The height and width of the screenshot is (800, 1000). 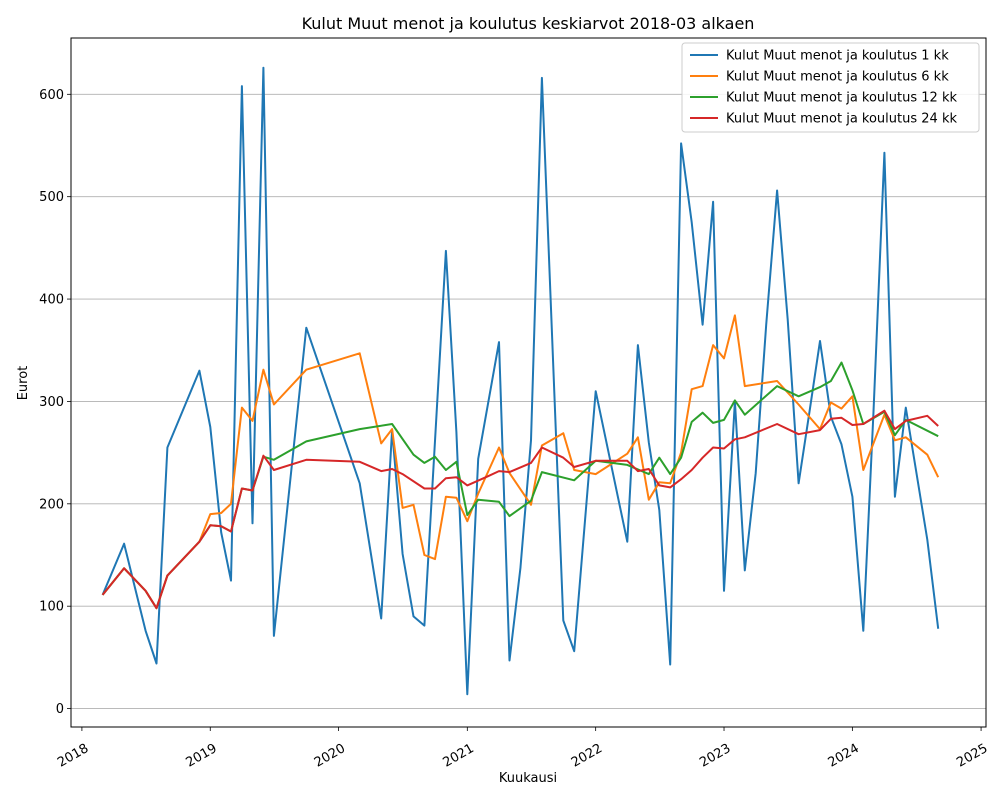 What do you see at coordinates (528, 778) in the screenshot?
I see `x-axis-label: Kuukausi` at bounding box center [528, 778].